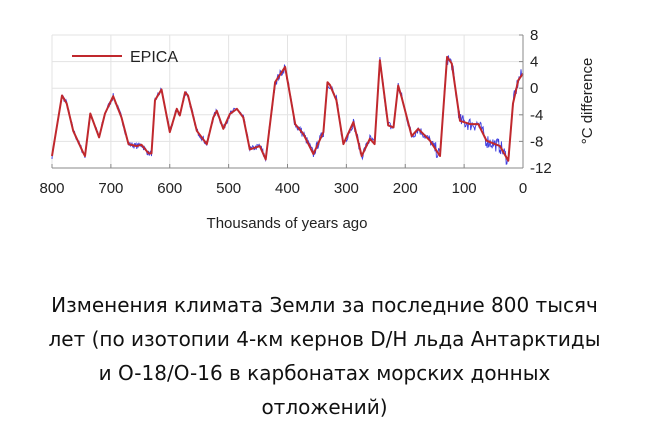 Image resolution: width=649 pixels, height=437 pixels. Describe the element at coordinates (541, 168) in the screenshot. I see `y-tick-label: -12` at that location.